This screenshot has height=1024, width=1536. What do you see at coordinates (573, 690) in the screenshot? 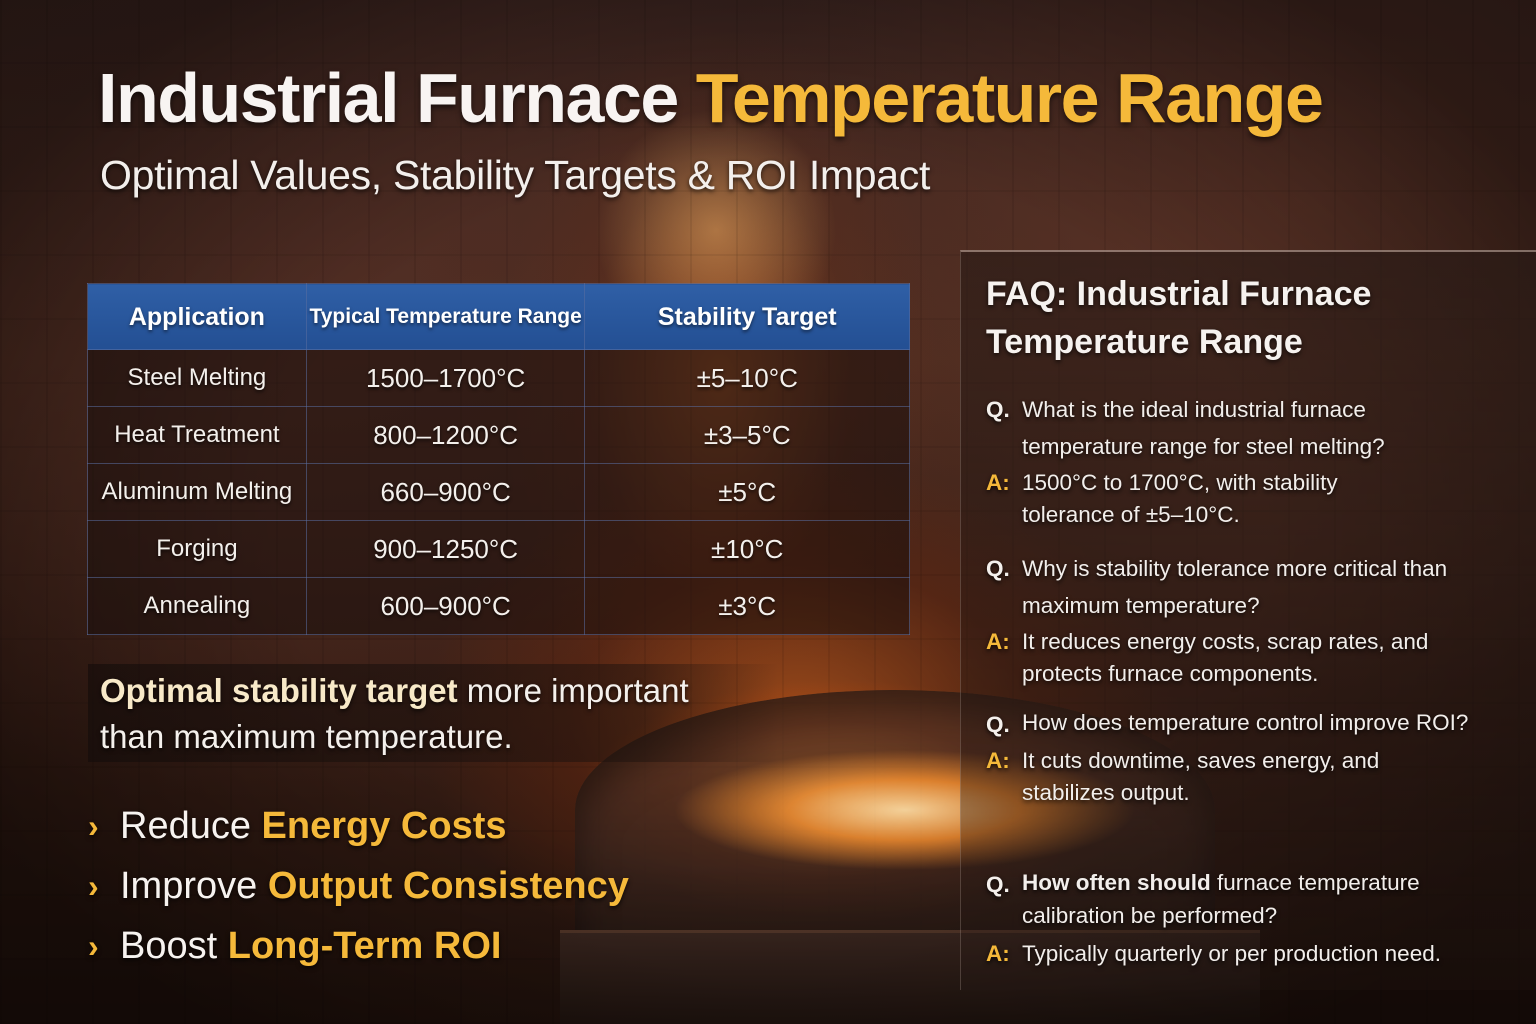
I see `callout-line1-rest: more important` at bounding box center [573, 690].